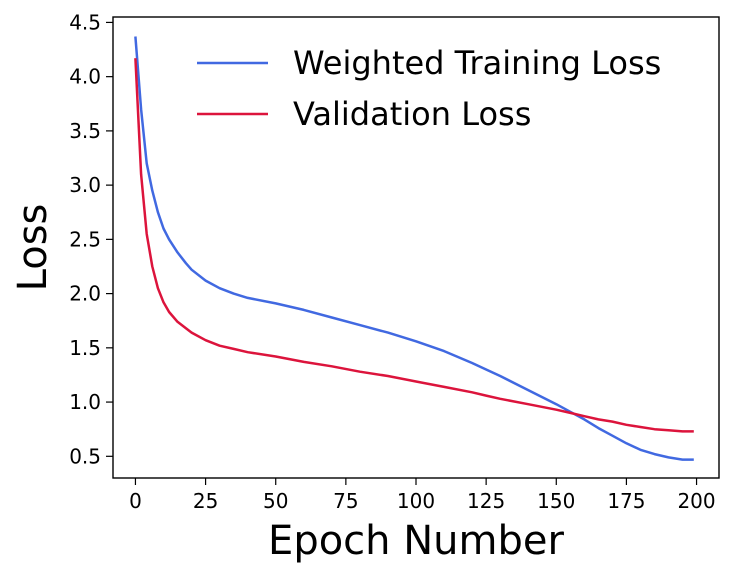 The width and height of the screenshot is (748, 575). What do you see at coordinates (85, 77) in the screenshot?
I see `y-tick-label: 4.0` at bounding box center [85, 77].